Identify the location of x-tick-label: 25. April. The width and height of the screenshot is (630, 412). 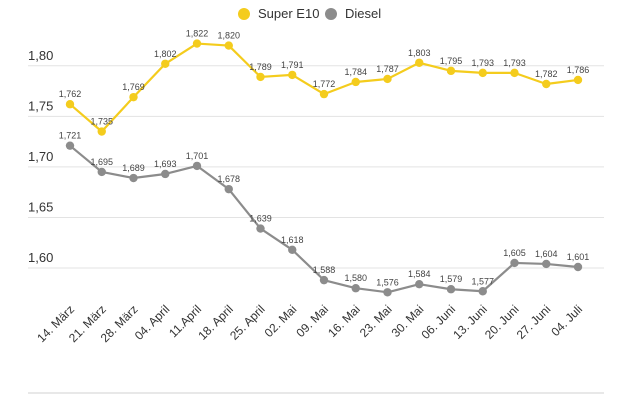
(247, 322).